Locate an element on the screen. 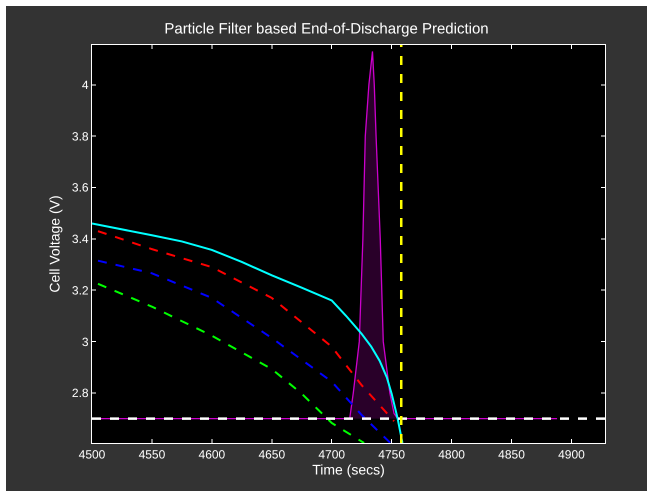 This screenshot has width=647, height=491. x-tick-label: 4600 is located at coordinates (212, 454).